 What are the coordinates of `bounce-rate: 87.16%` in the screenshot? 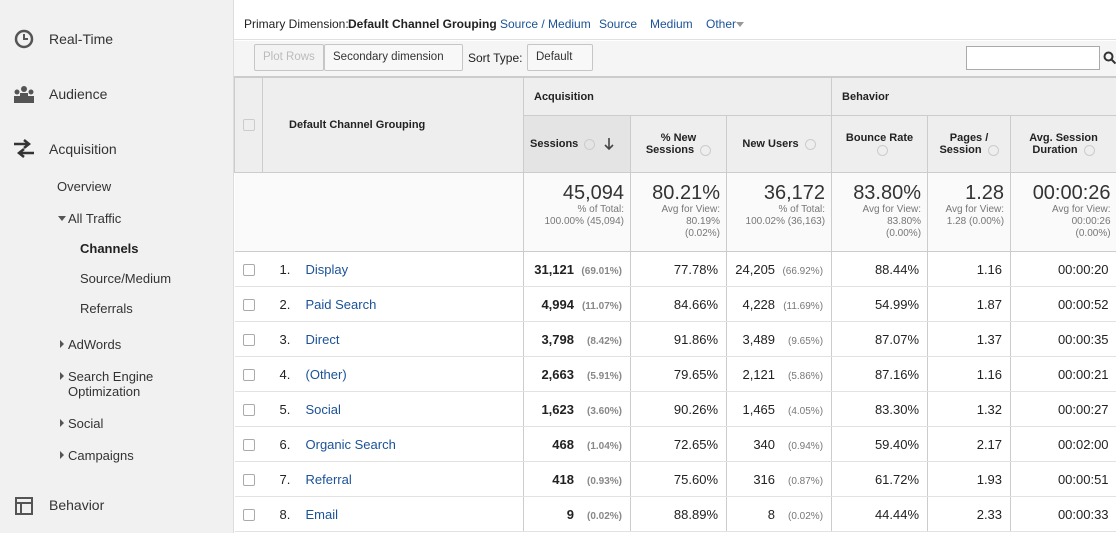 It's located at (879, 374).